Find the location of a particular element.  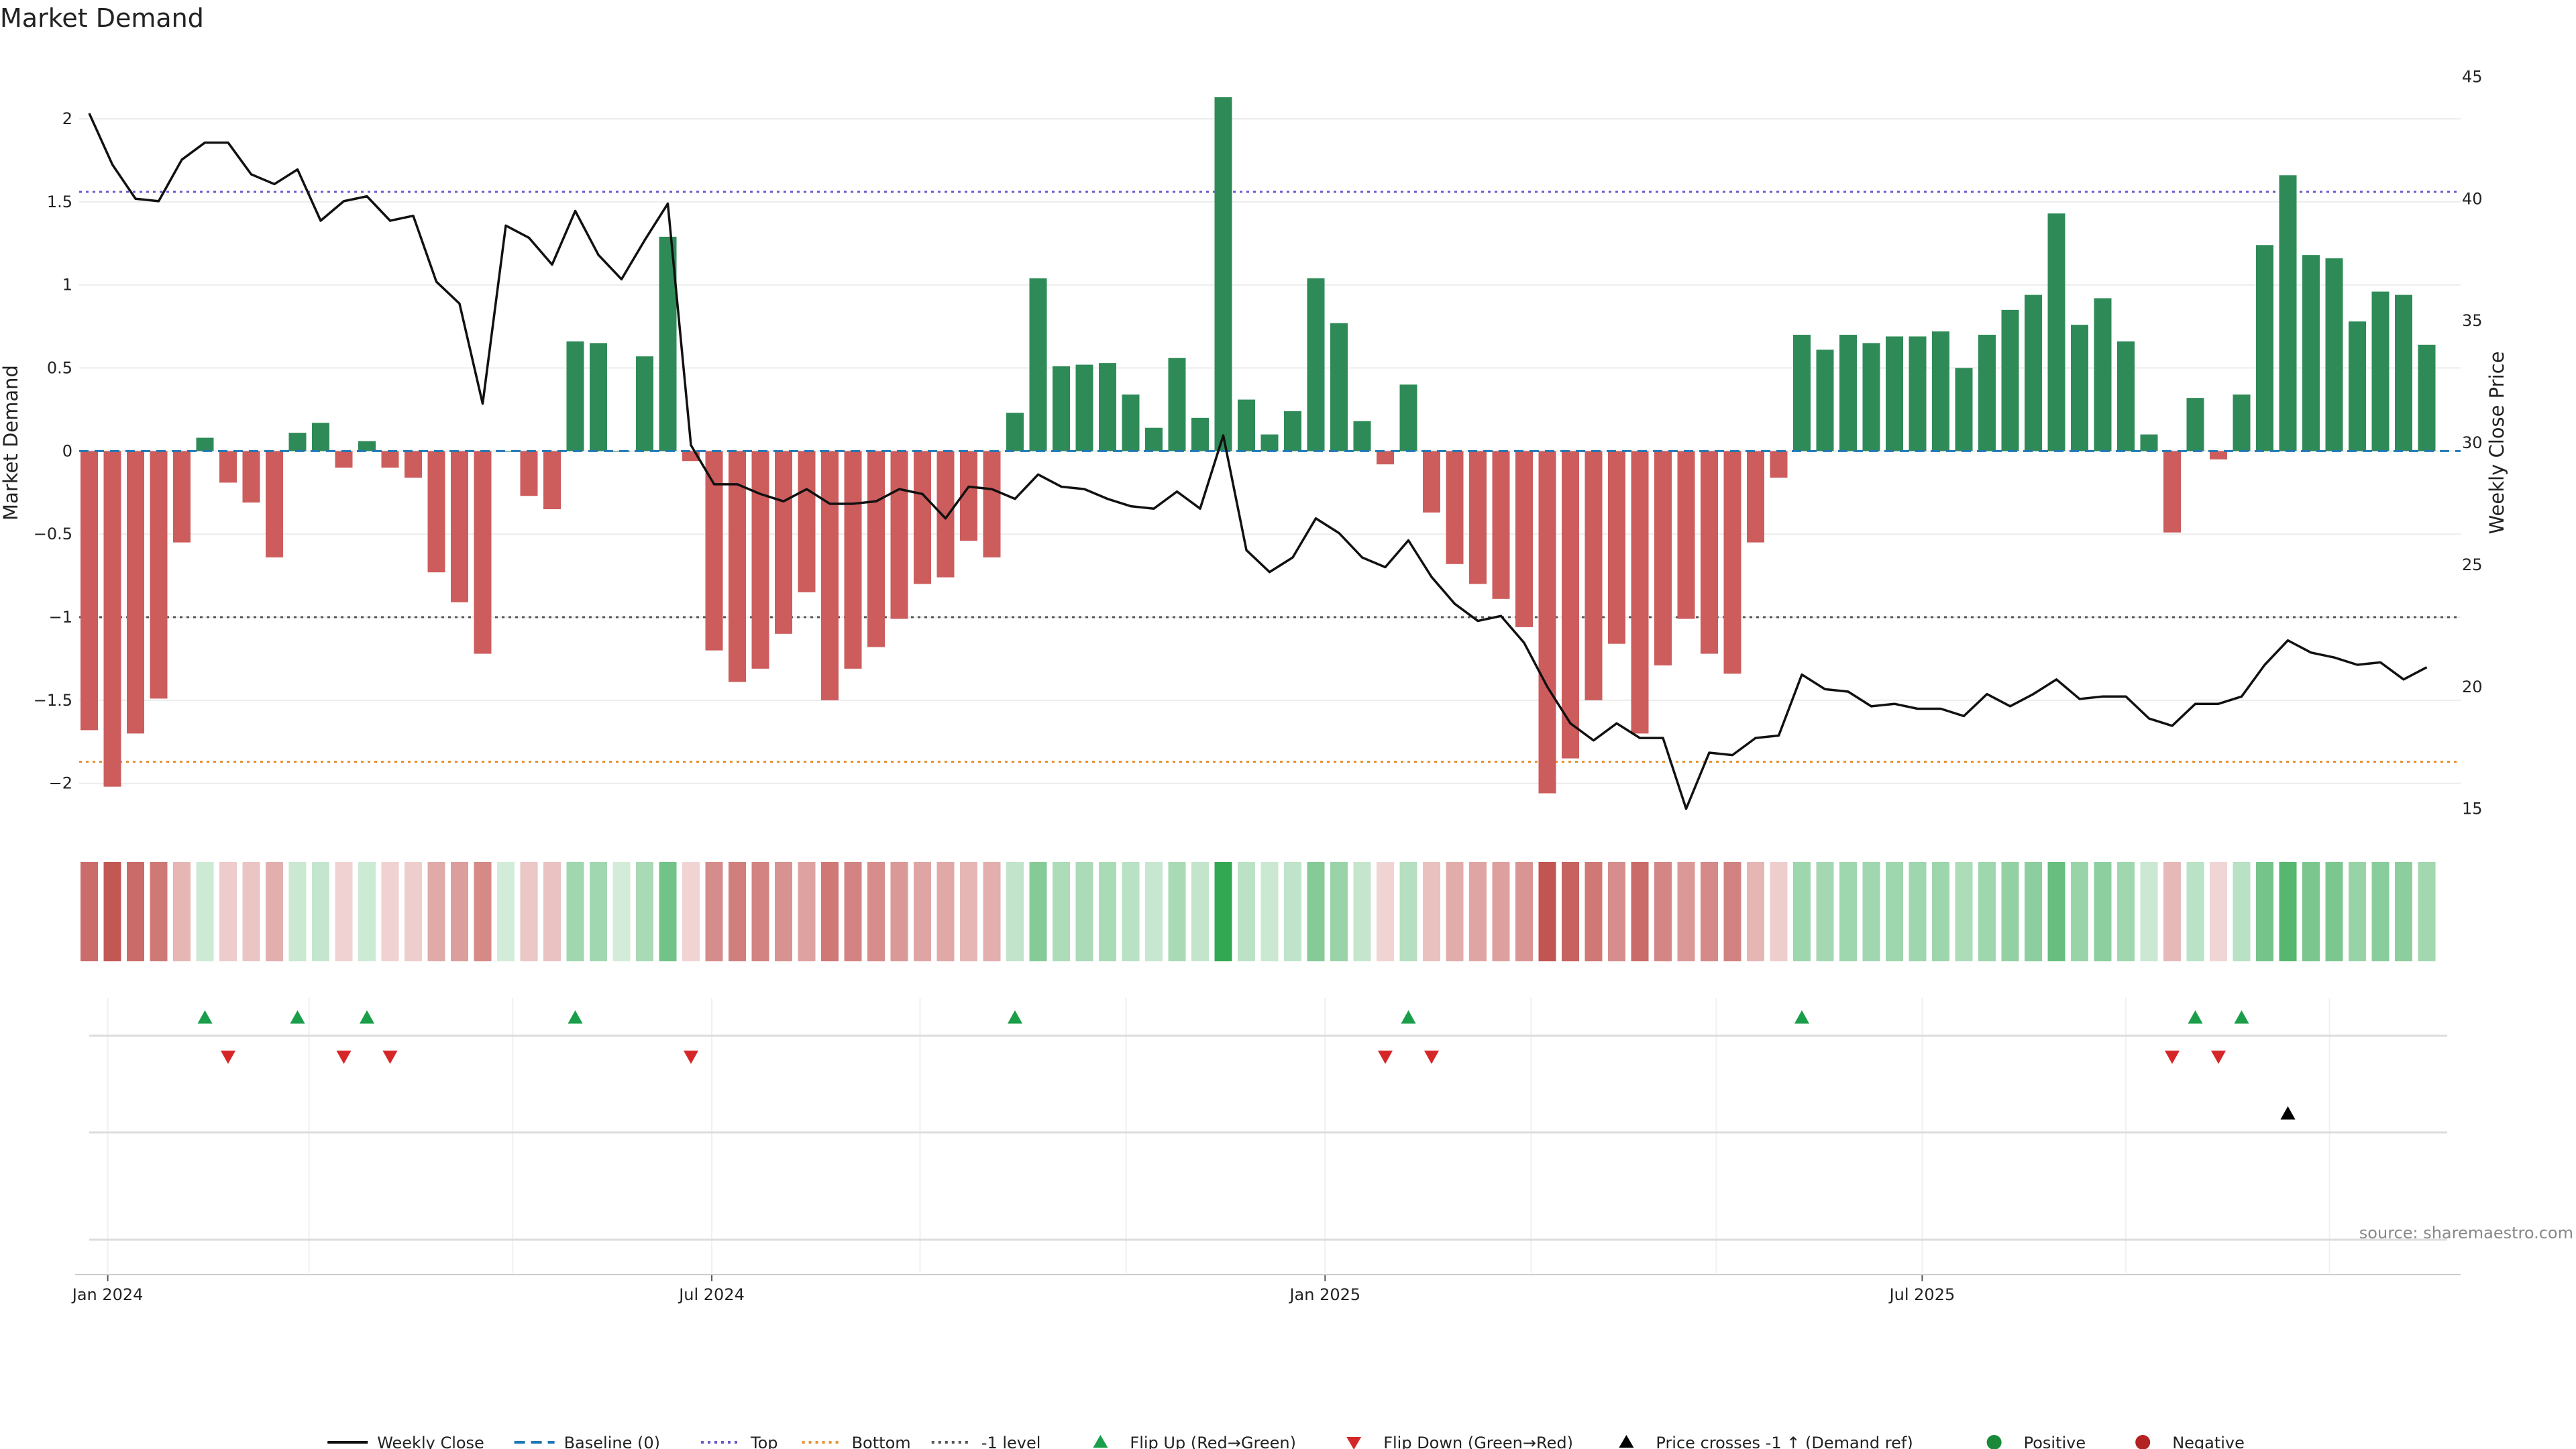

right-y-tick-label: 40 is located at coordinates (2472, 198).